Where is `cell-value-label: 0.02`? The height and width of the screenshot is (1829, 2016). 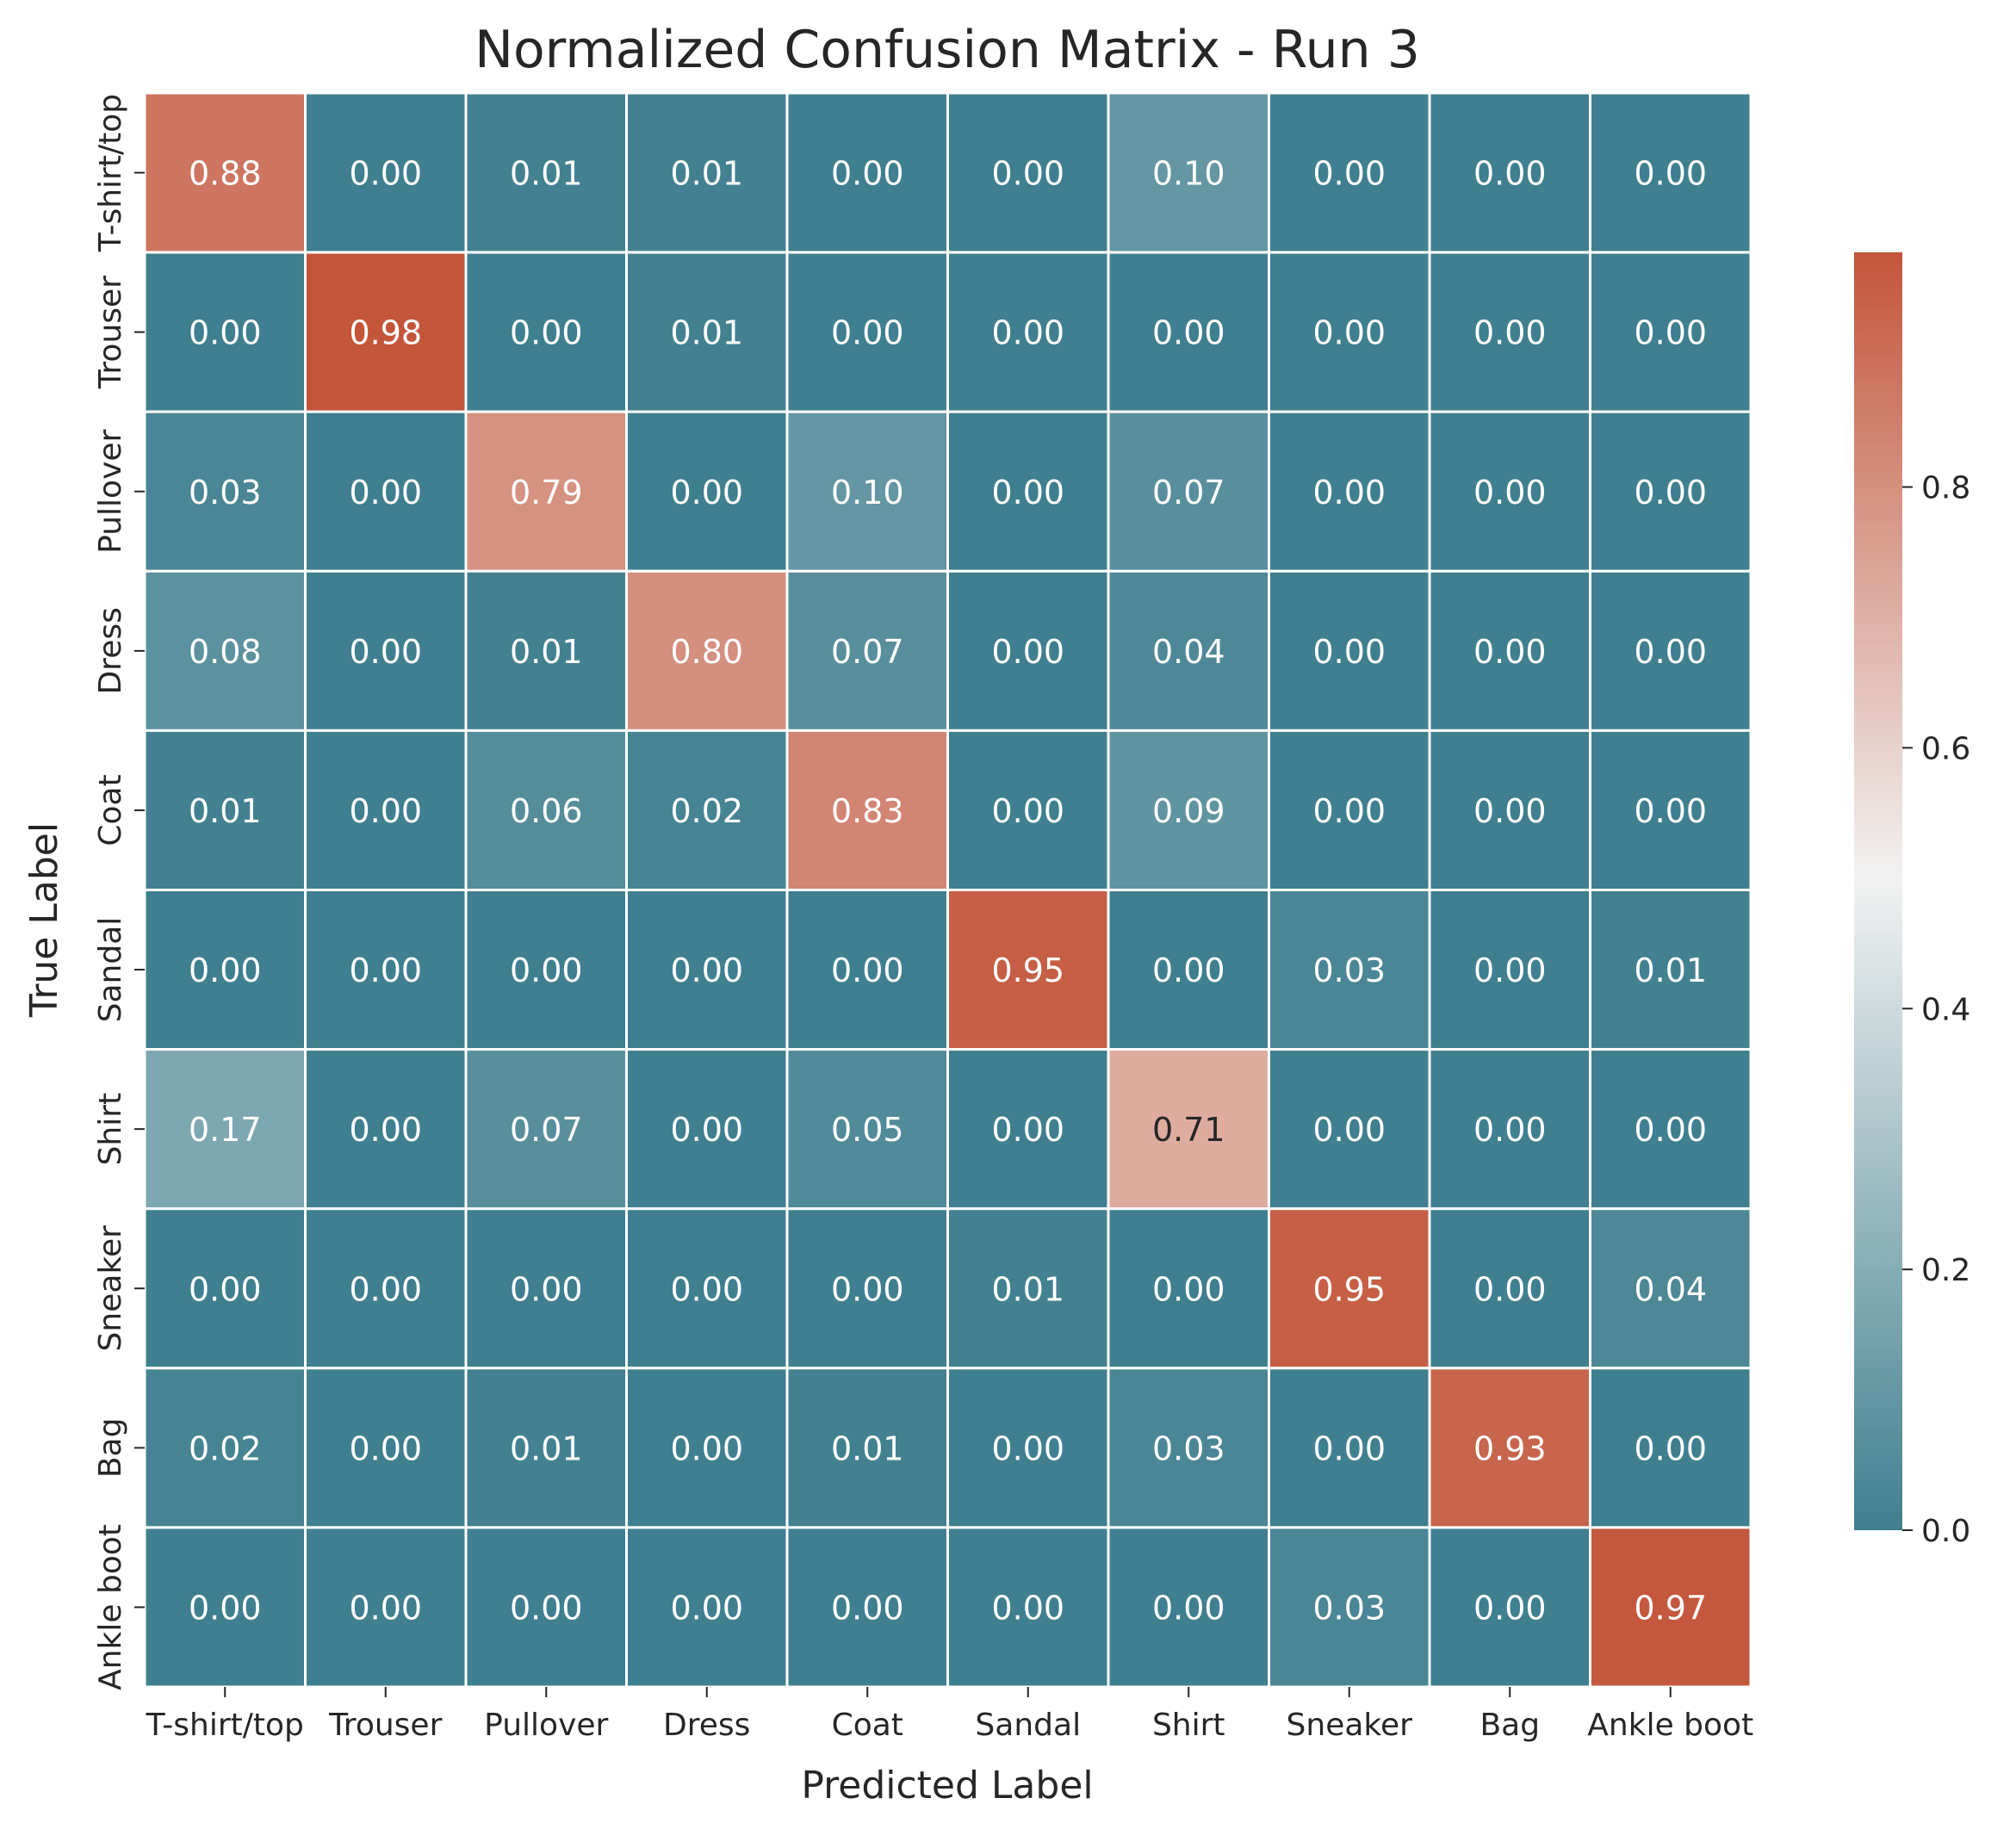 cell-value-label: 0.02 is located at coordinates (706, 811).